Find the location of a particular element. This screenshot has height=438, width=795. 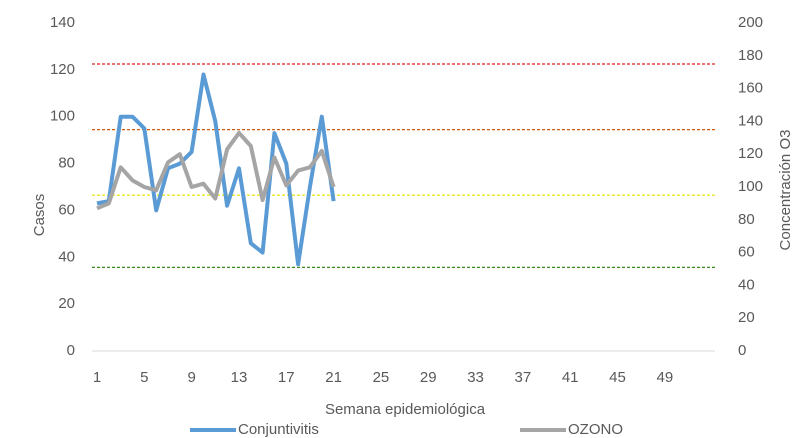

y2-tick-label: 60 is located at coordinates (746, 252).